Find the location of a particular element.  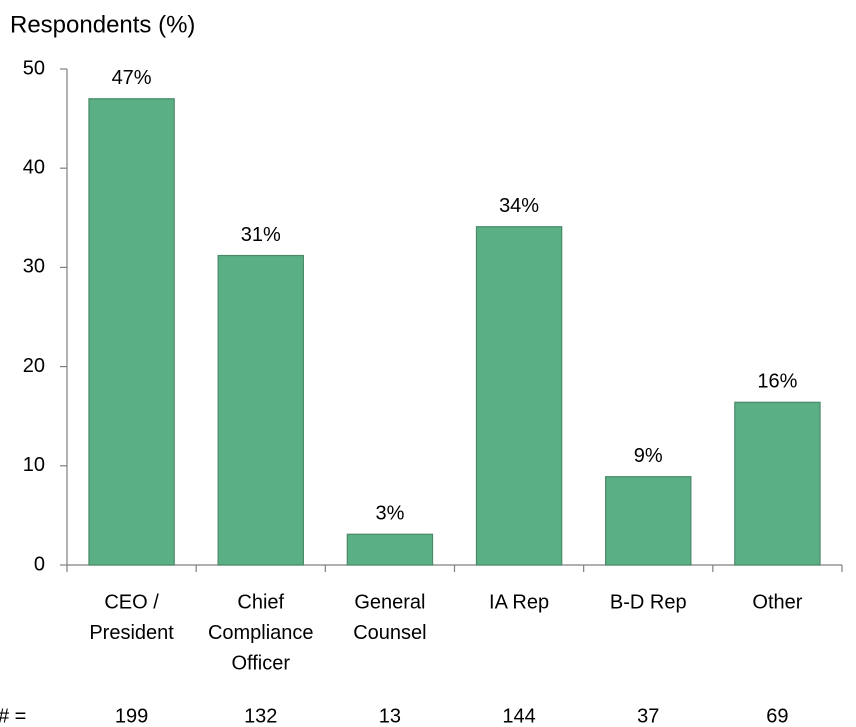

value-label: 34% is located at coordinates (519, 206).